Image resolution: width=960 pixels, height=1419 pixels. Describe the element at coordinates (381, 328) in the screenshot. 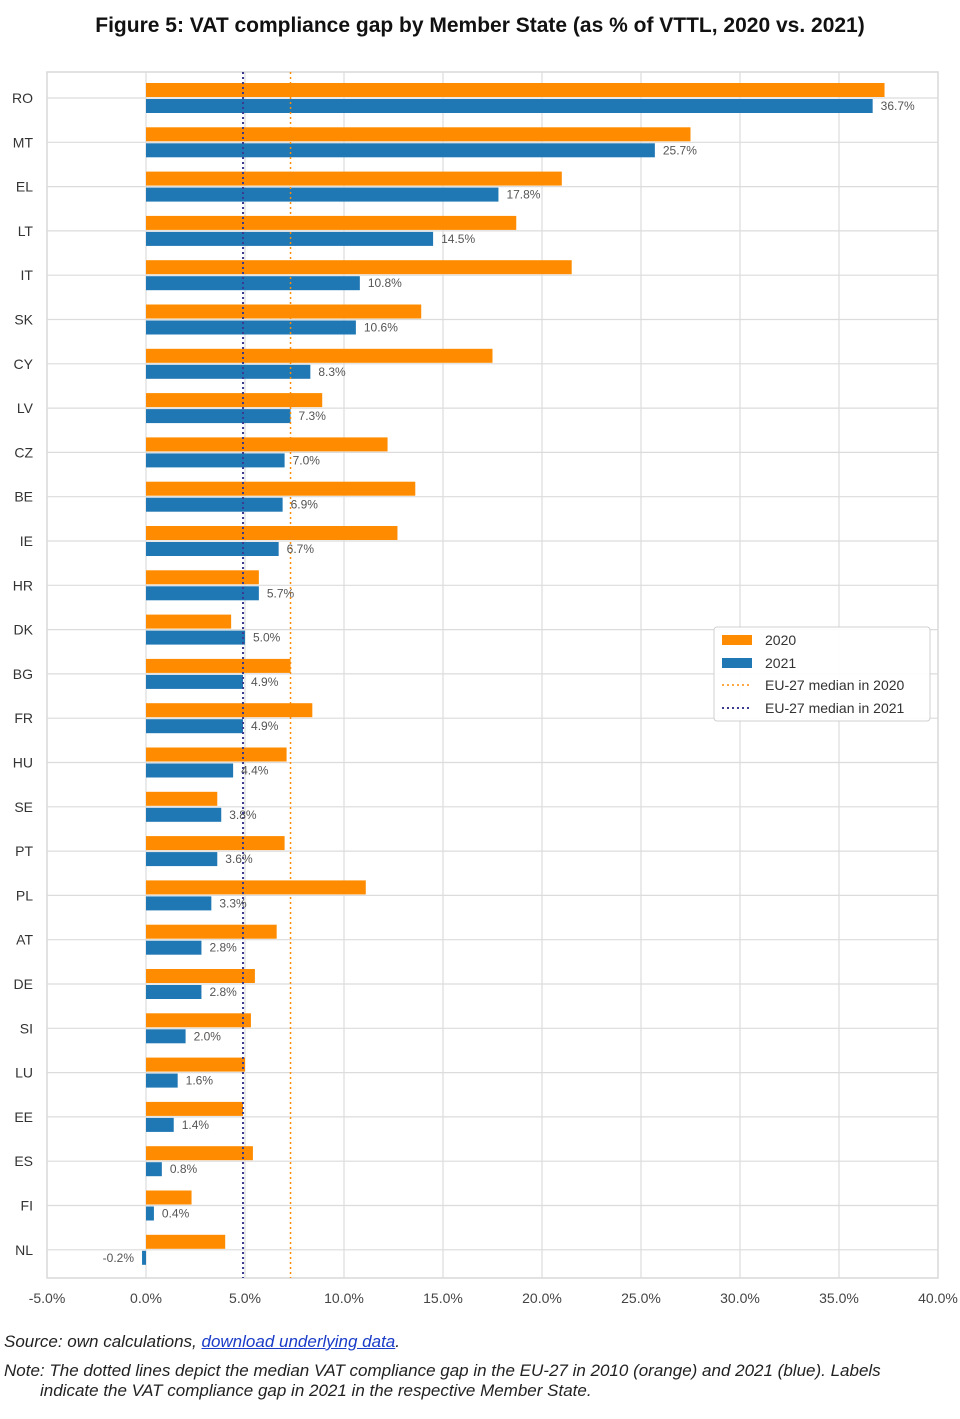

I see `data-label: 10.6%` at that location.